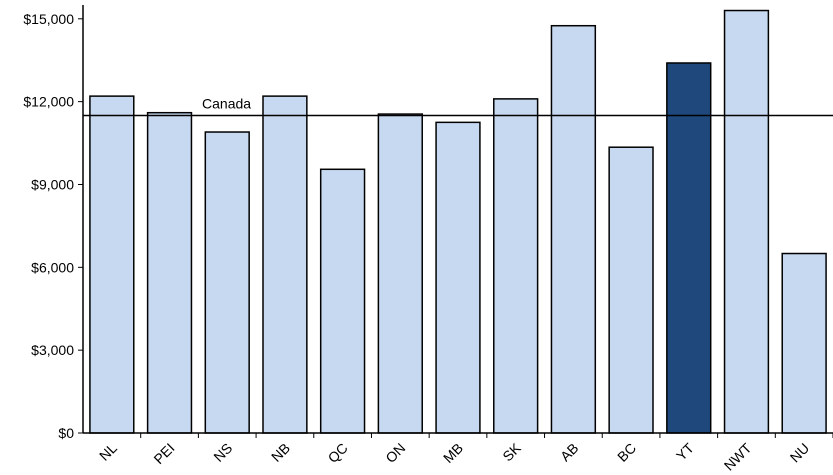  Describe the element at coordinates (108, 452) in the screenshot. I see `x-tick-label-nl: NL` at that location.